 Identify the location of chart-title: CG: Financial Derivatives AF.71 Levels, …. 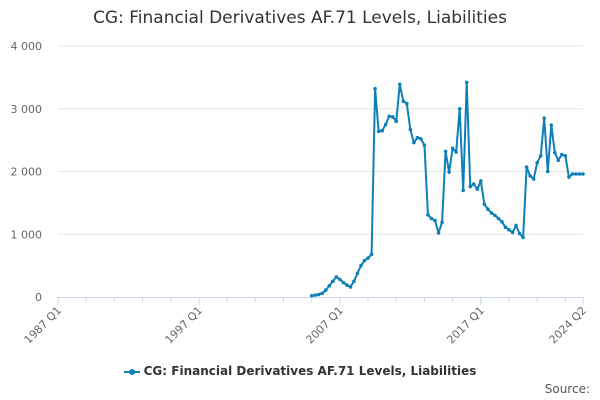
(300, 18).